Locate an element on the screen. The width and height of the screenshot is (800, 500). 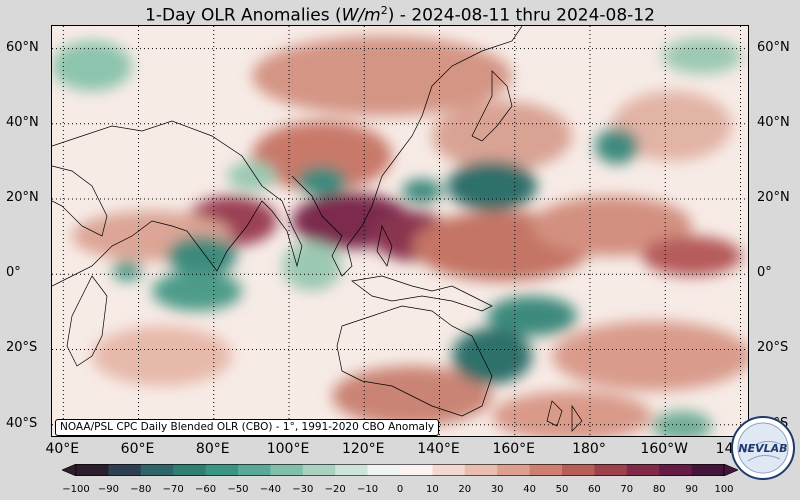
title-unit-superscript: 2 is located at coordinates (384, 10).